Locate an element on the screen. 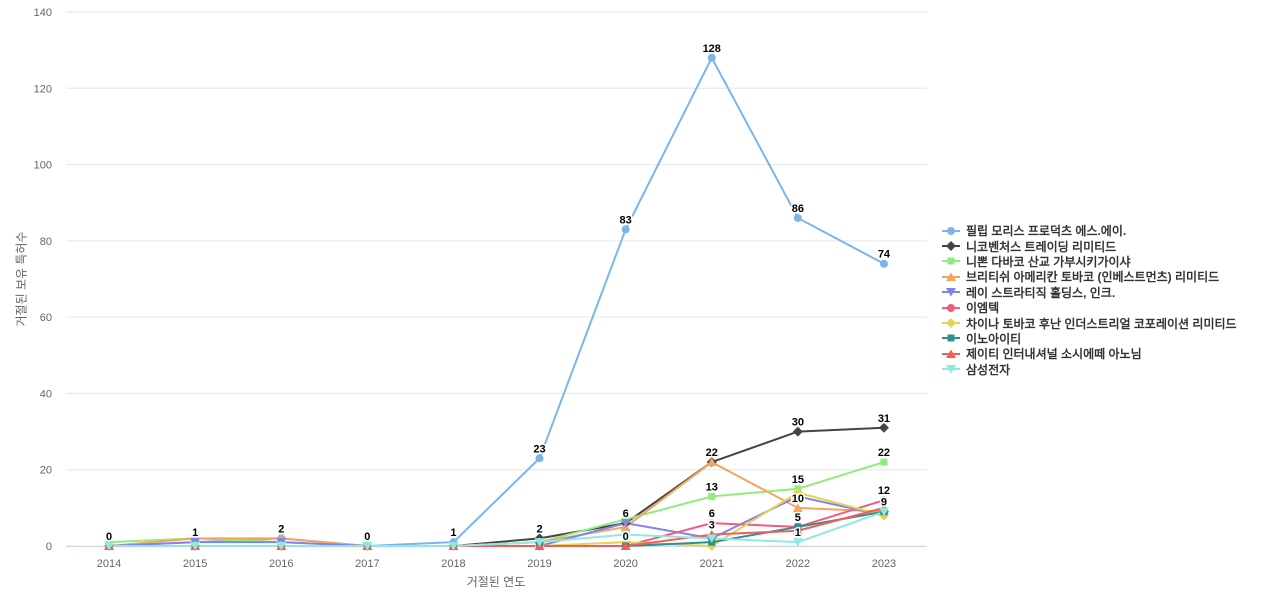 The height and width of the screenshot is (600, 1280). x-tick-label: 2021 is located at coordinates (712, 564).